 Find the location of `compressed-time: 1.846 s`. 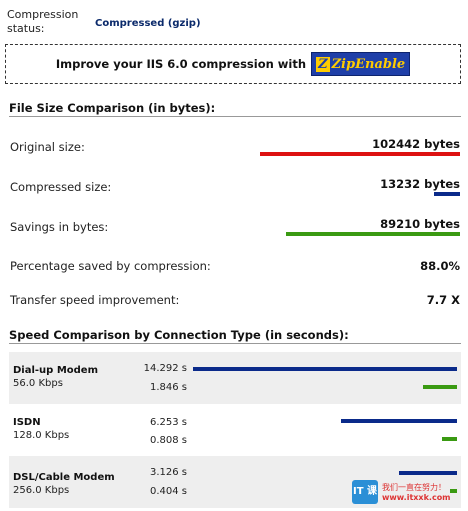

compressed-time: 1.846 s is located at coordinates (168, 387).